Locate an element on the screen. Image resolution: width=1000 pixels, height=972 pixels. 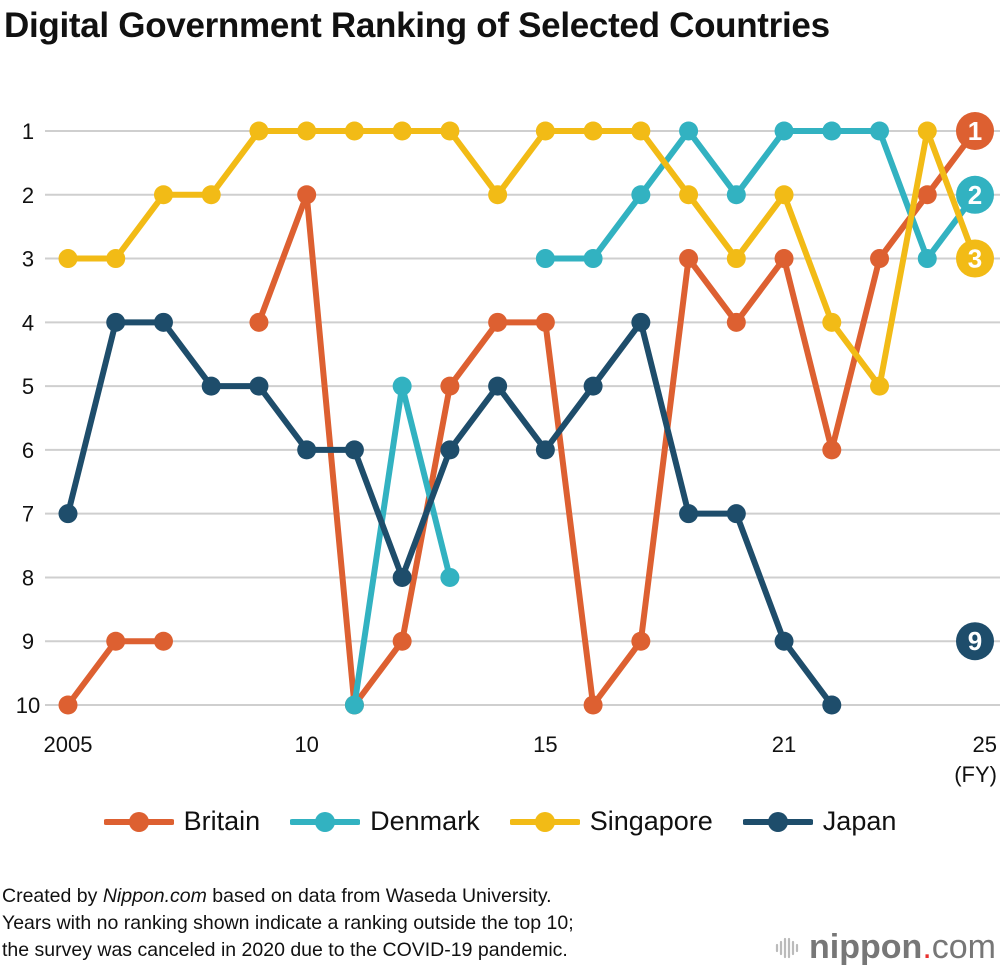
x-axis-ticks: 2005 10 15 21 25 (FY) is located at coordinates (520, 759).